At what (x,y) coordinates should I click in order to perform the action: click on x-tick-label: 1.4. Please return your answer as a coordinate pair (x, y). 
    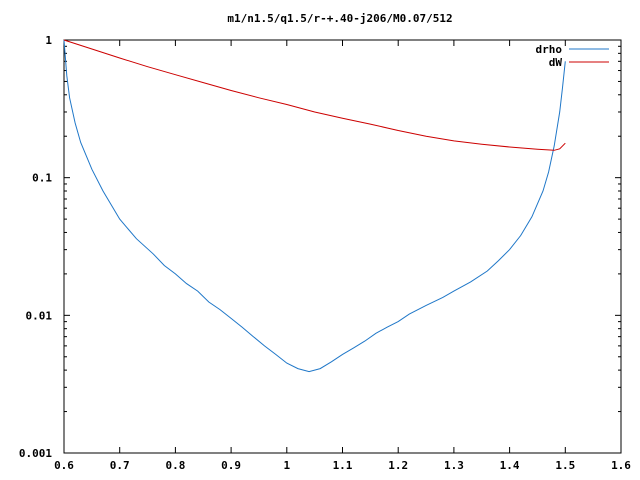
    Looking at the image, I should click on (510, 465).